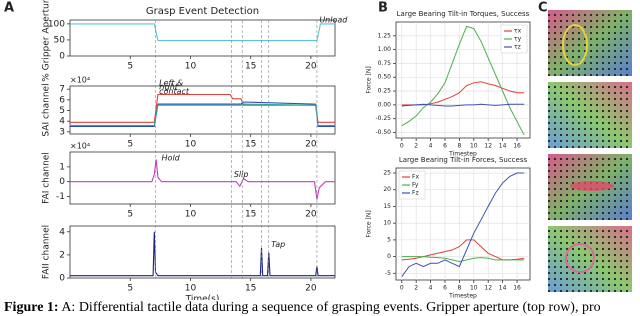  I want to click on axis-scale: ×10⁴, so click(80, 146).